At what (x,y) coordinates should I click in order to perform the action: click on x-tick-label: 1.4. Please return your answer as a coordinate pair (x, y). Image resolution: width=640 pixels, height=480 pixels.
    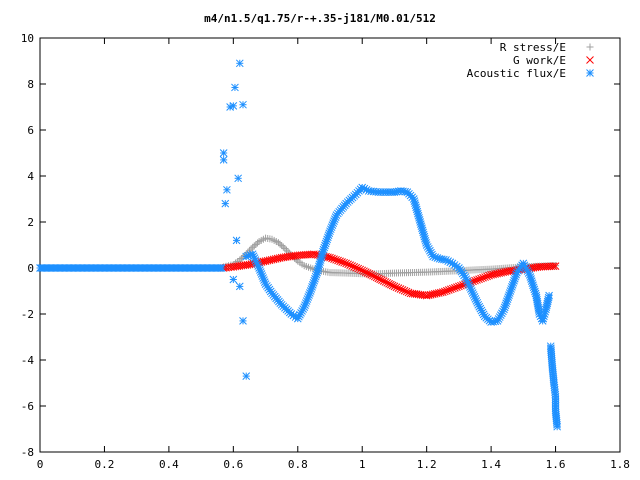
    Looking at the image, I should click on (491, 464).